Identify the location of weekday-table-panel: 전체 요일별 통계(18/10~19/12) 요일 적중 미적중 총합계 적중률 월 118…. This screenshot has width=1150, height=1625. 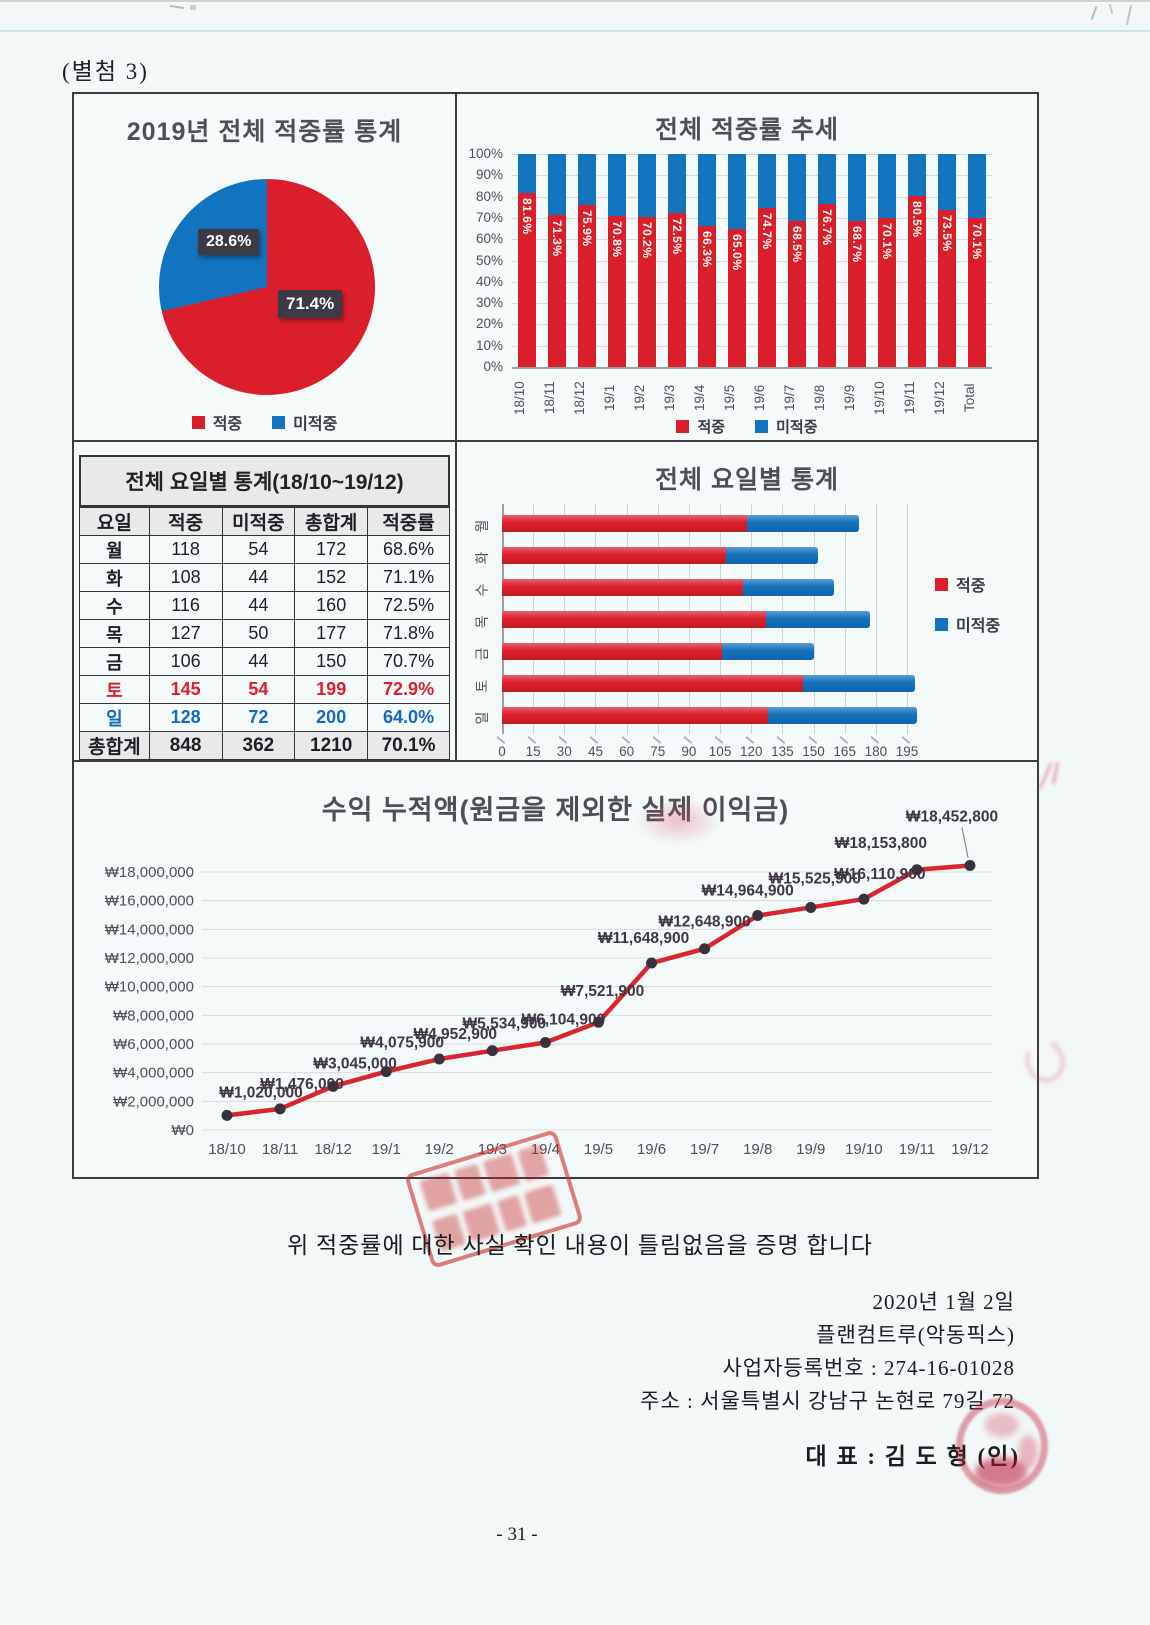
(265, 602).